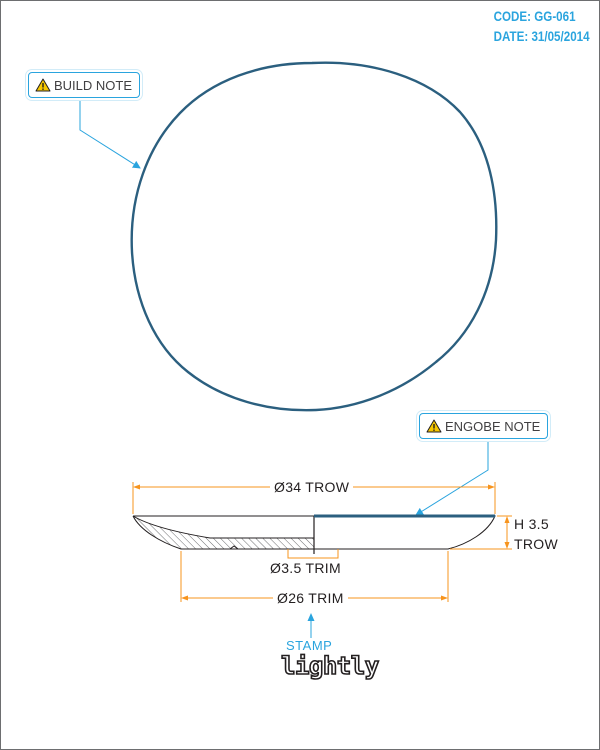 The image size is (600, 750). What do you see at coordinates (305, 568) in the screenshot?
I see `foot-ring-label: Ø3.5 TRIM` at bounding box center [305, 568].